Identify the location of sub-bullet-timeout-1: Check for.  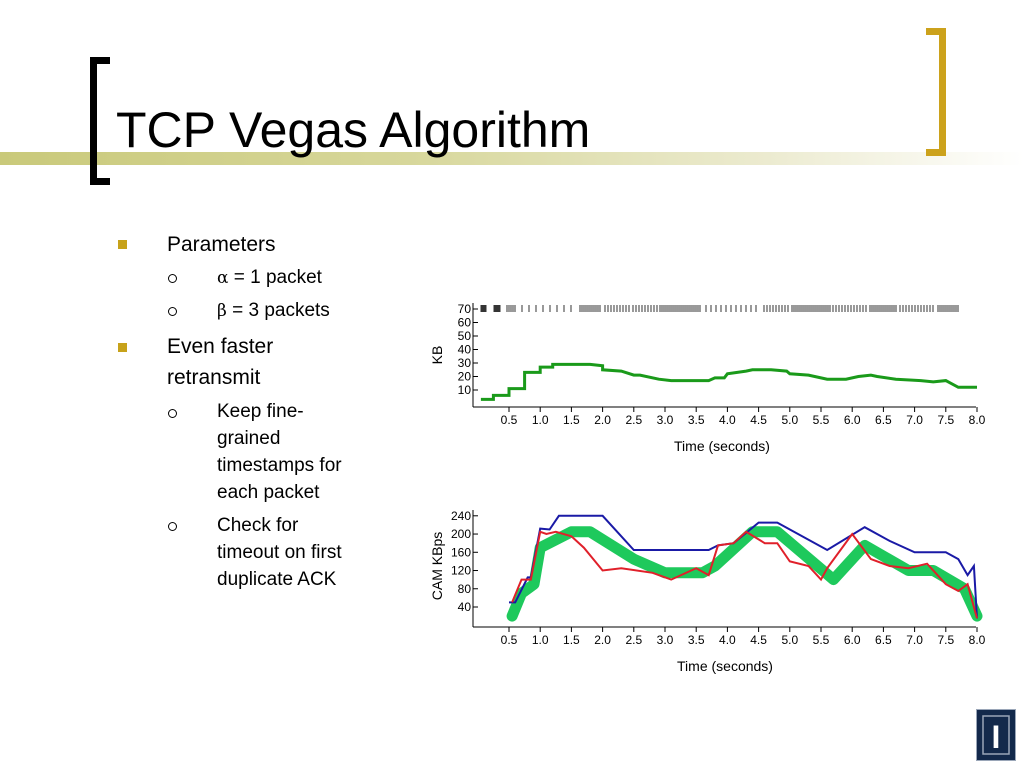
(258, 525).